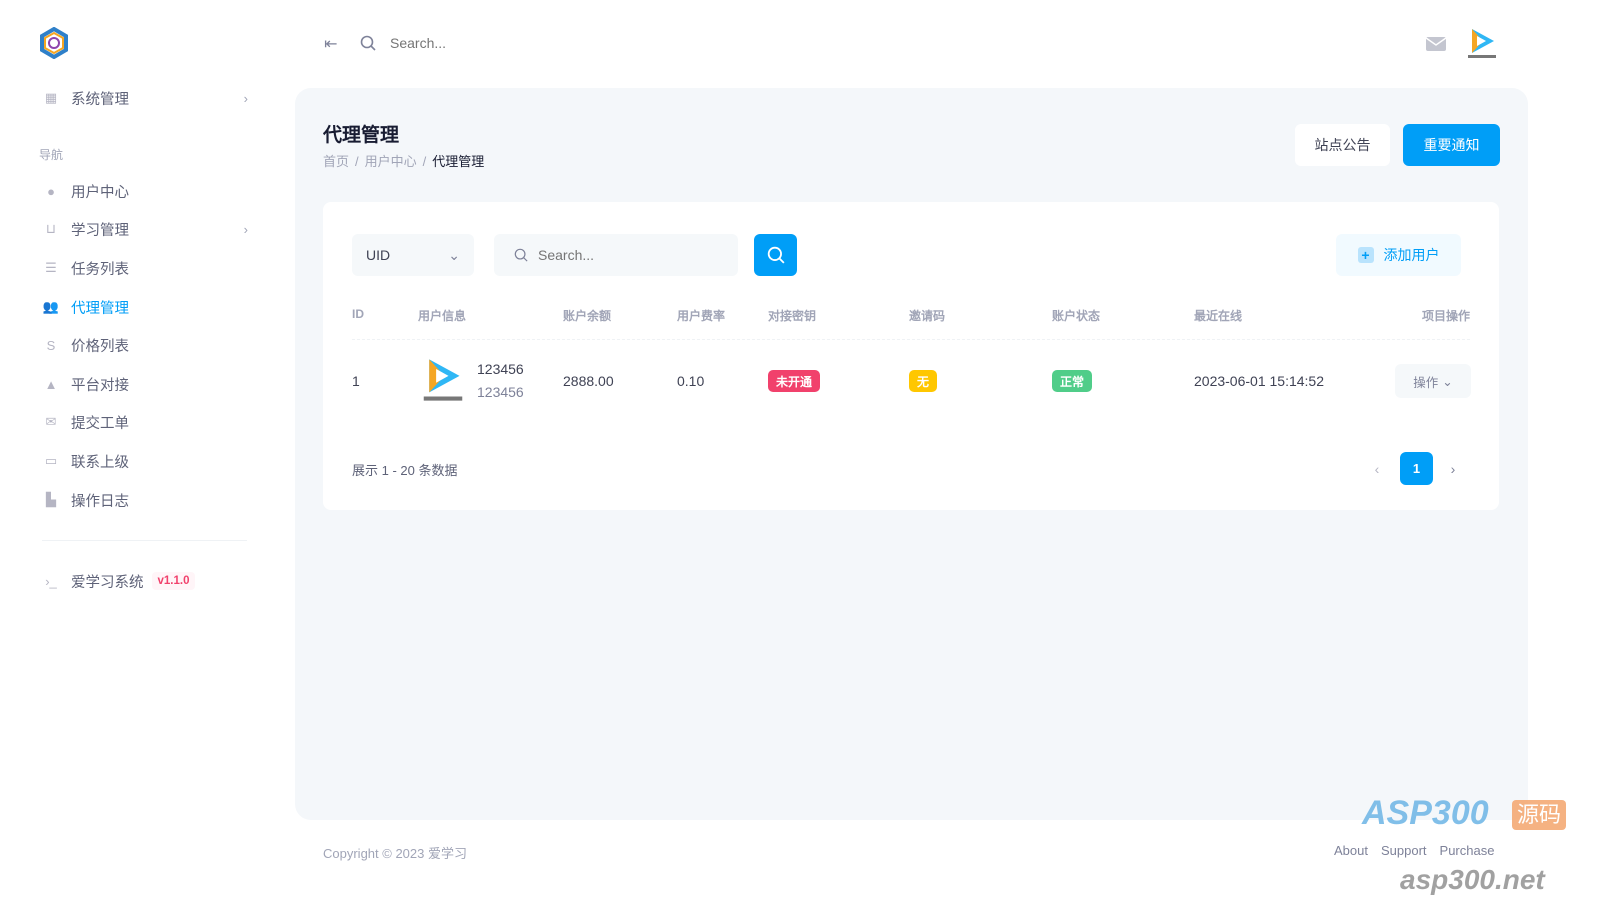 The image size is (1600, 900). Describe the element at coordinates (361, 135) in the screenshot. I see `page-title: 代理管理` at that location.